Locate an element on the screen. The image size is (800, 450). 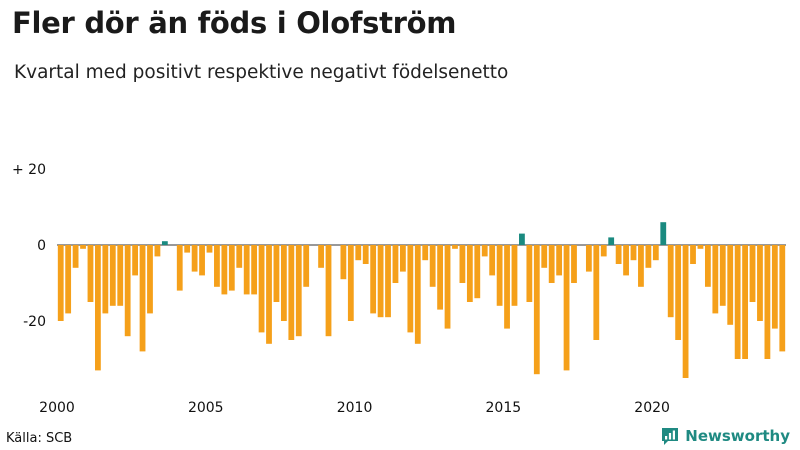
x-tick-label: 2010 is located at coordinates (355, 408).